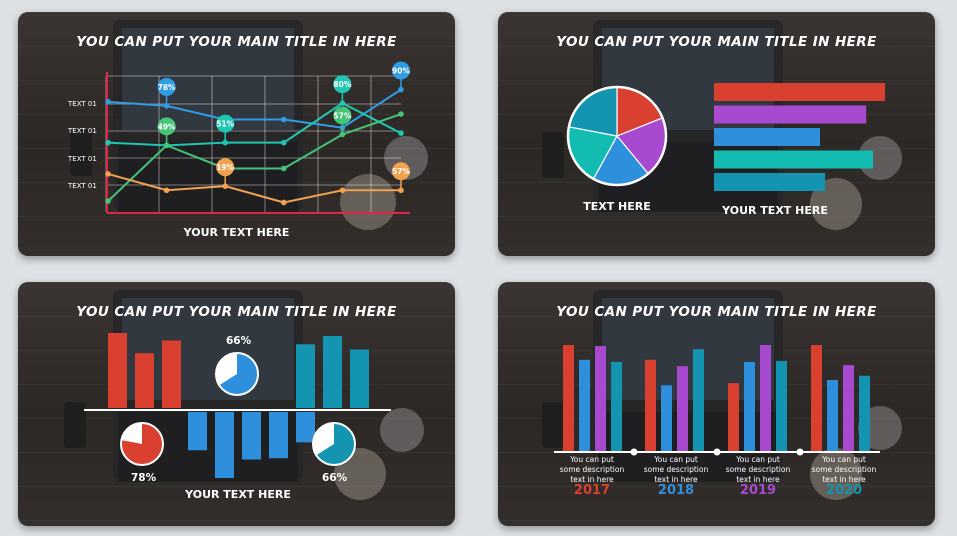  Describe the element at coordinates (401, 71) in the screenshot. I see `data-label: 90%` at that location.